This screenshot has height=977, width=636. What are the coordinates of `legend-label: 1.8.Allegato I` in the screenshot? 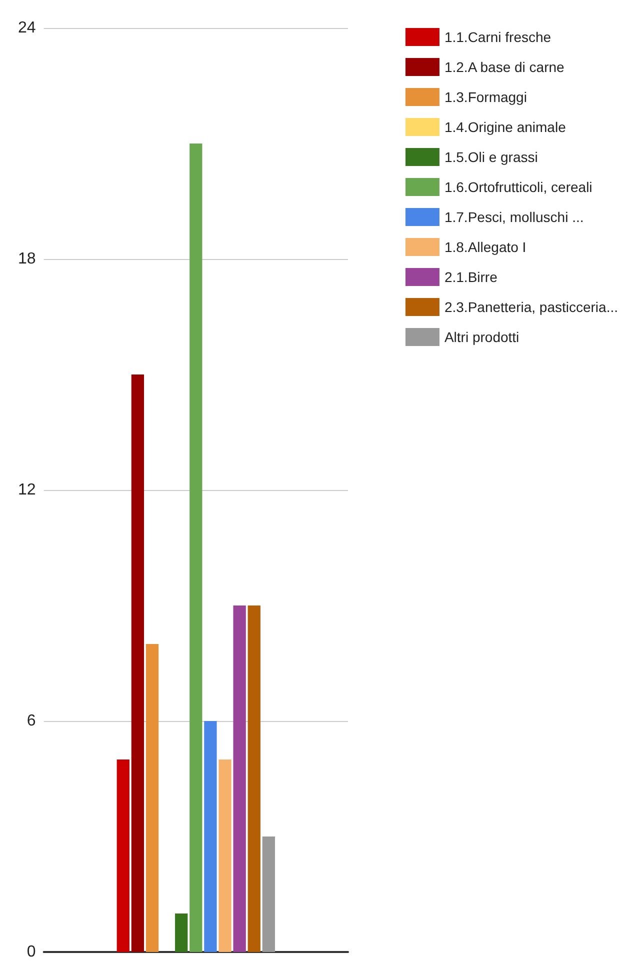 It's located at (485, 247).